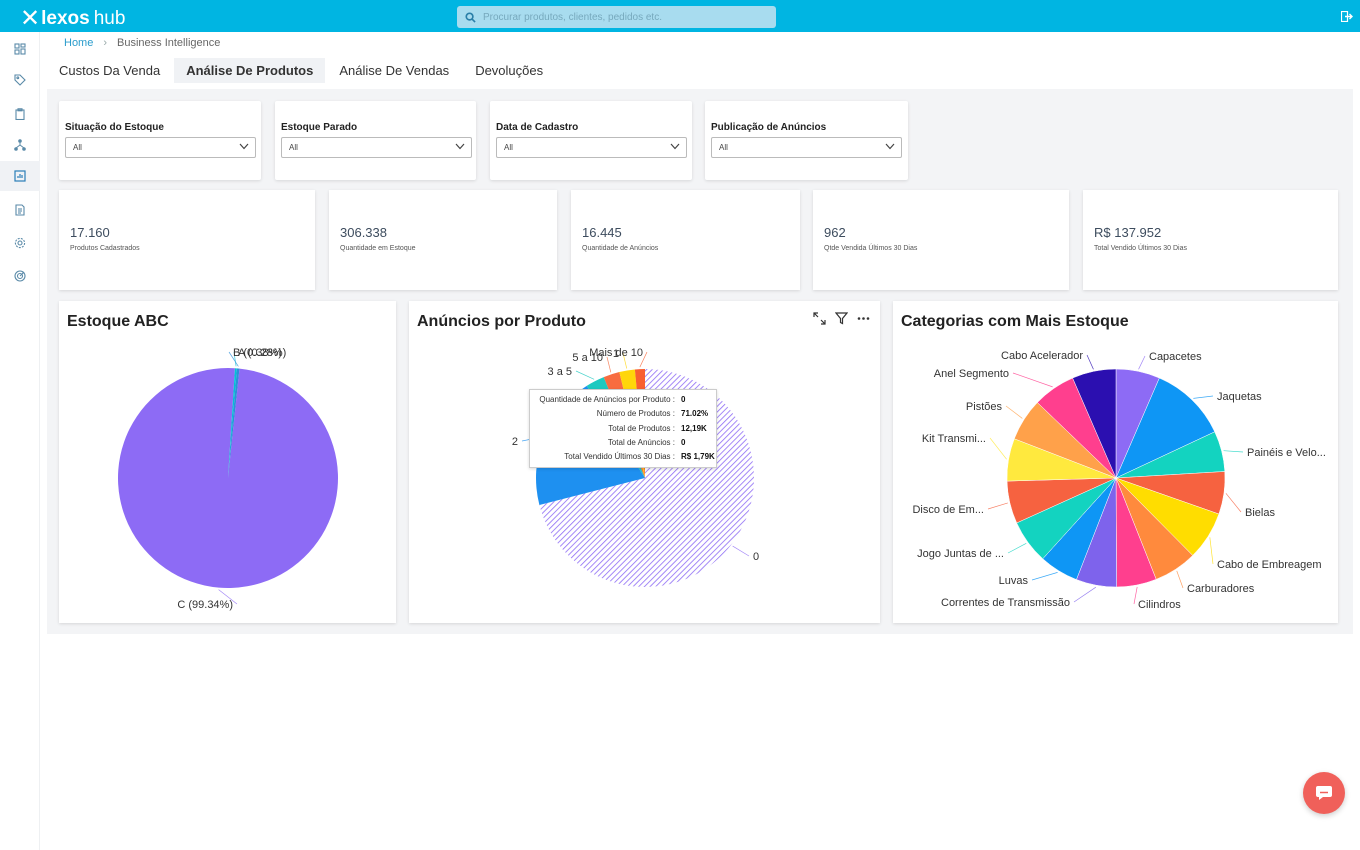 The image size is (1360, 850). Describe the element at coordinates (1159, 605) in the screenshot. I see `pie-slice-label: Cilindros` at that location.